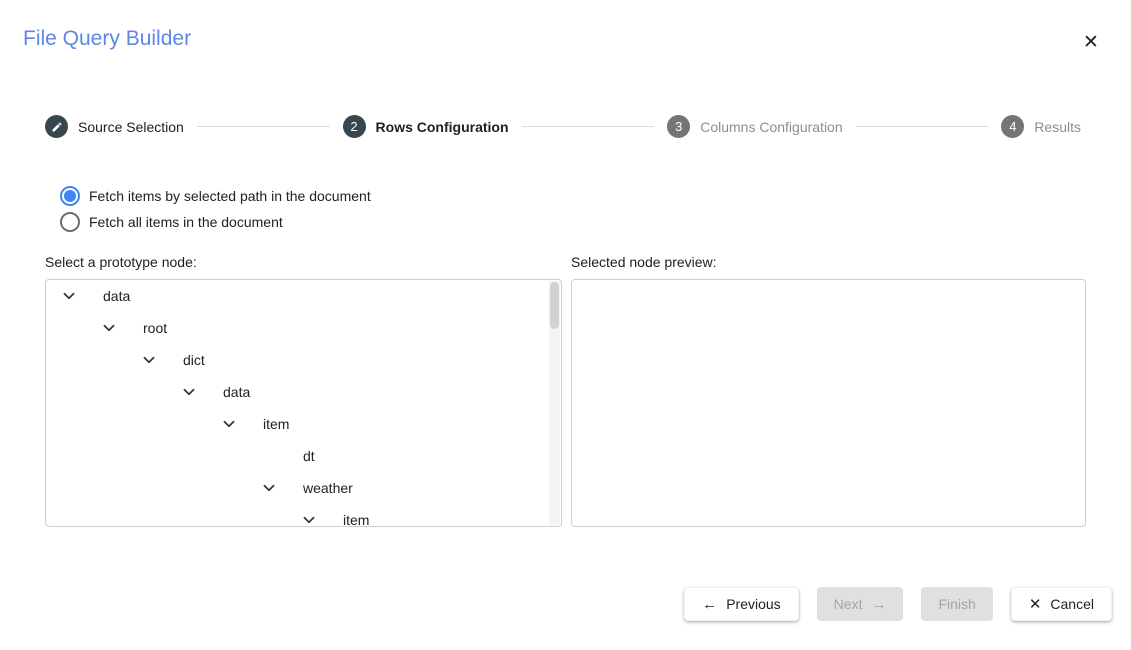 This screenshot has height=650, width=1131. I want to click on cancel-button-label: Cancel, so click(1072, 604).